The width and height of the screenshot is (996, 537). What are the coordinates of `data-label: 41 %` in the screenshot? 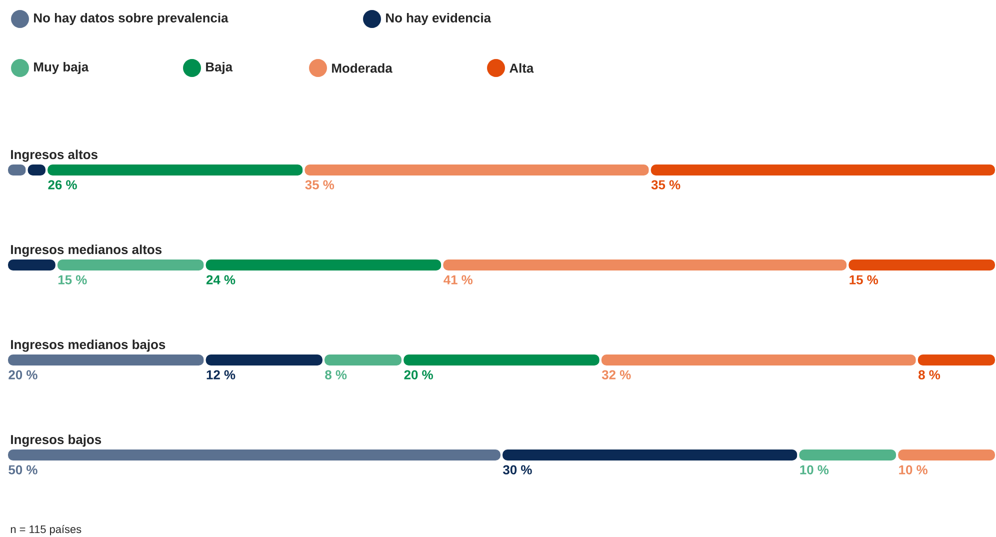 It's located at (458, 279).